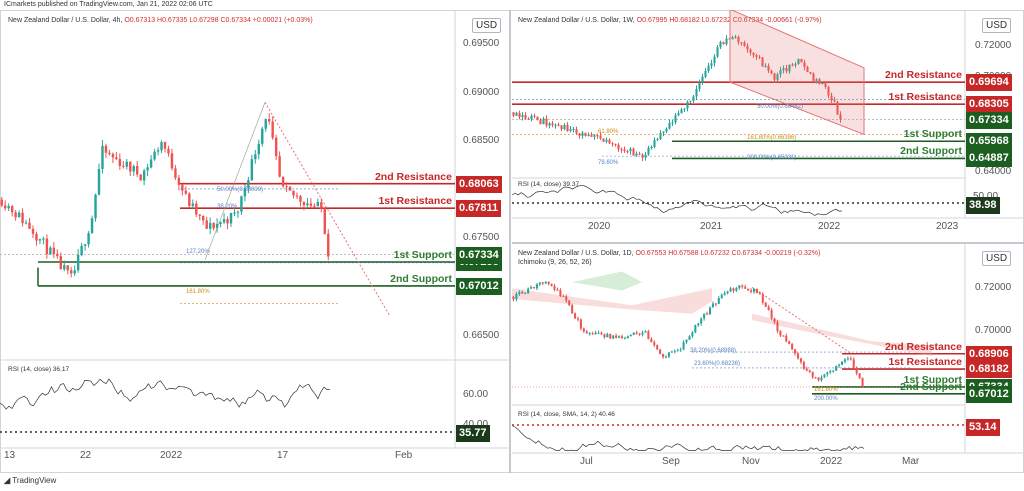 The image size is (1024, 491). What do you see at coordinates (479, 209) in the screenshot?
I see `level-price-tag: 0.67811` at bounding box center [479, 209].